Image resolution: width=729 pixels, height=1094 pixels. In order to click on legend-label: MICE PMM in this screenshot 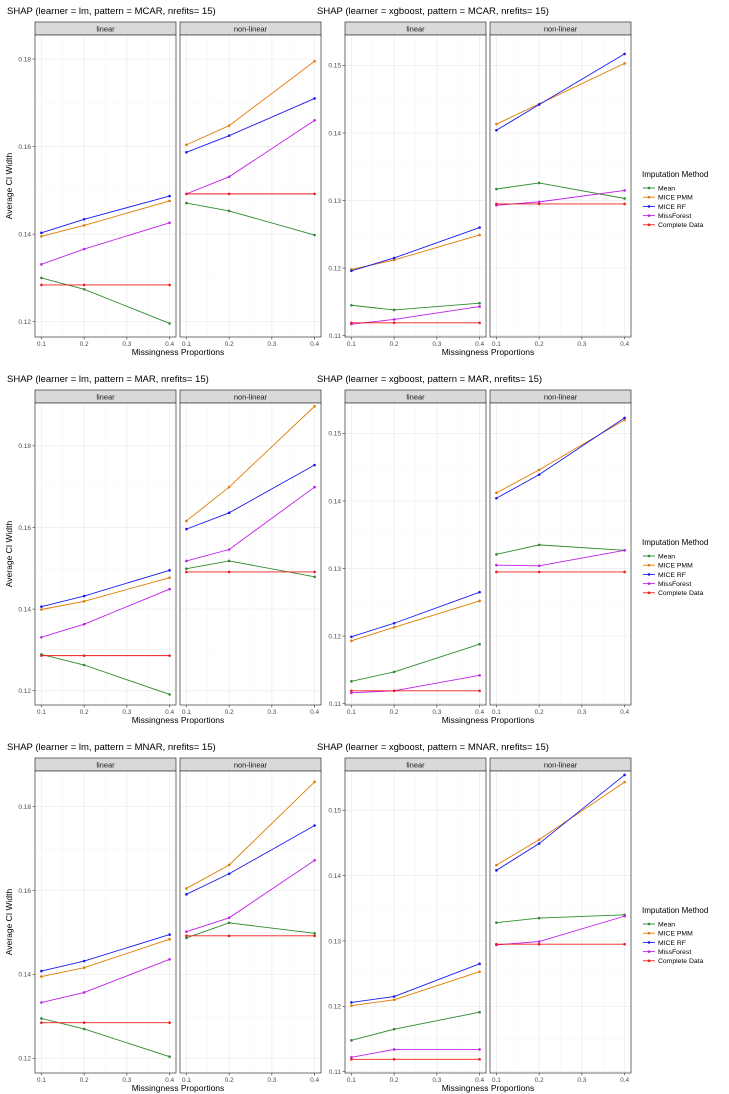, I will do `click(675, 566)`.